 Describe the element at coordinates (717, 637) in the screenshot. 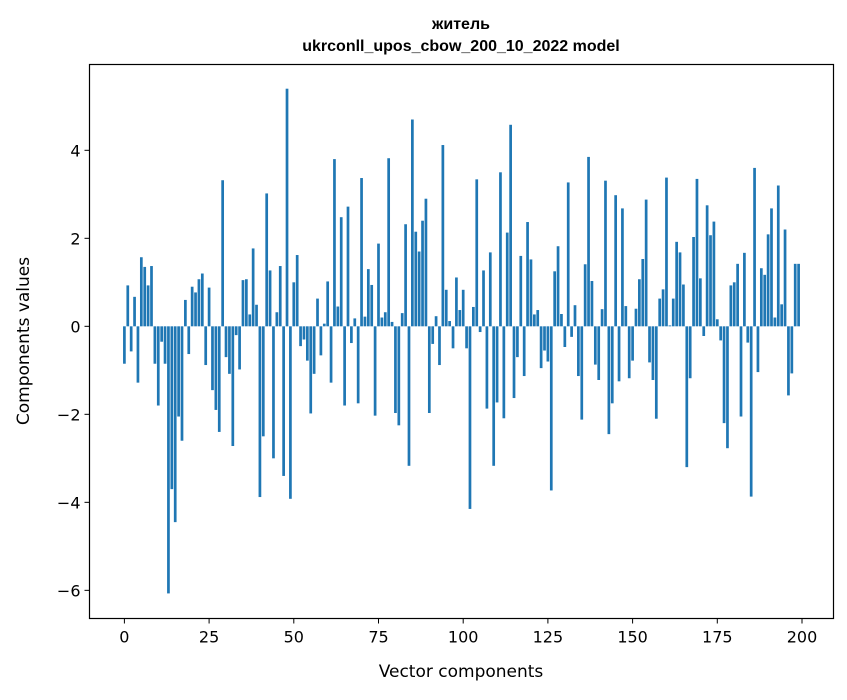

I see `x-tick-label: 175` at that location.